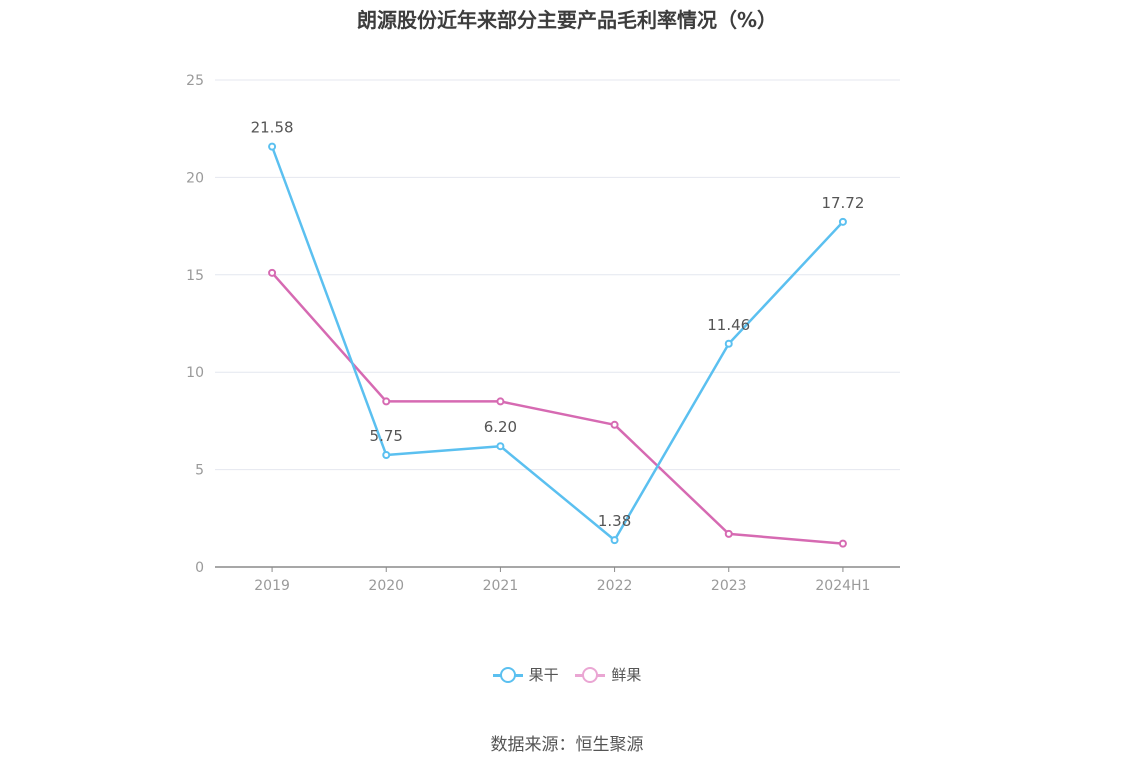  I want to click on legend-item-series1: 果干, so click(525, 674).